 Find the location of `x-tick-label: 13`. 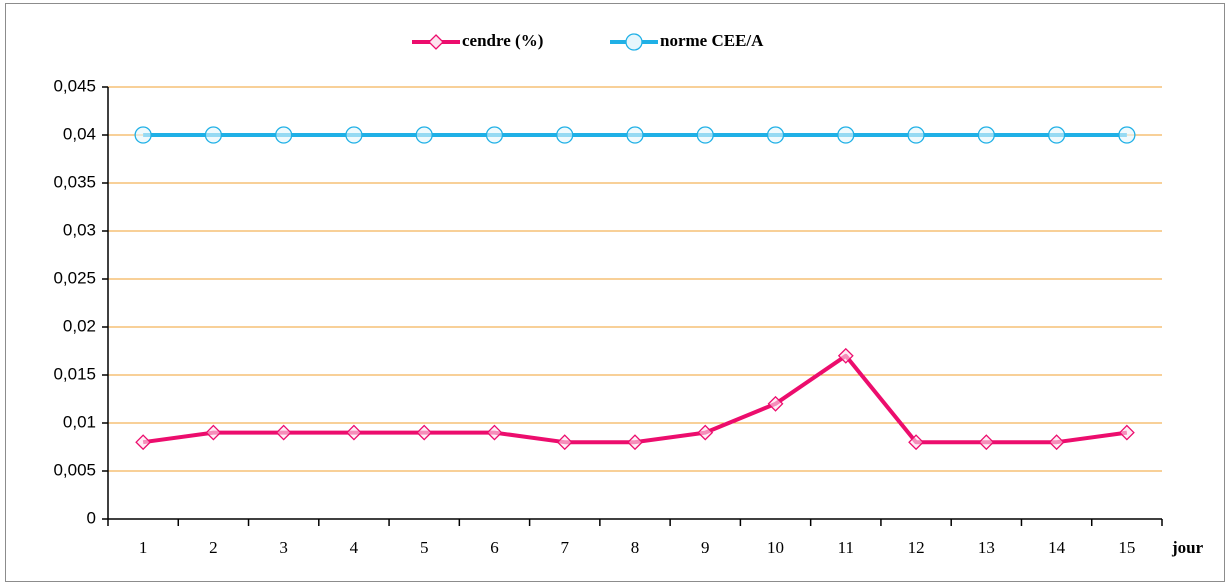

x-tick-label: 13 is located at coordinates (986, 547).